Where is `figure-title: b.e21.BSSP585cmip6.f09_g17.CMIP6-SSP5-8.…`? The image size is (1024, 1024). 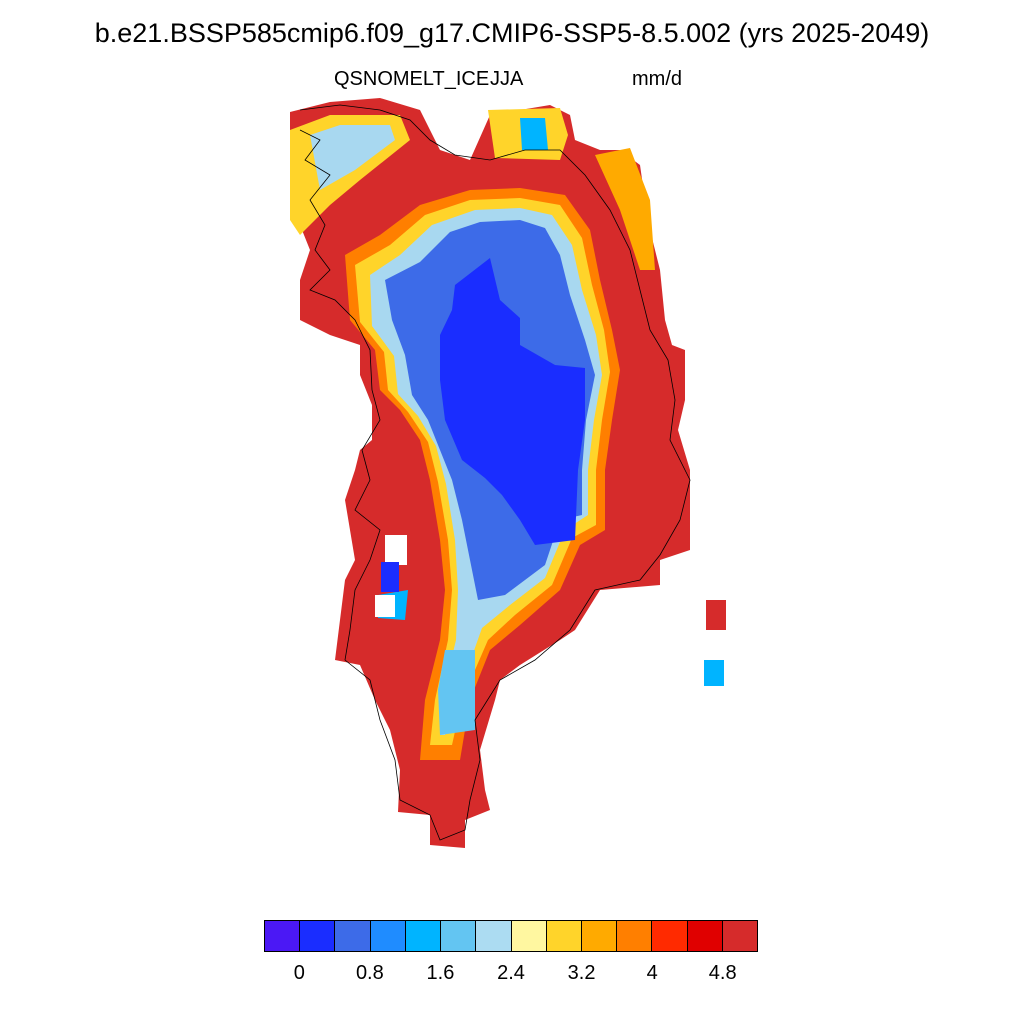 figure-title: b.e21.BSSP585cmip6.f09_g17.CMIP6-SSP5-8.… is located at coordinates (512, 33).